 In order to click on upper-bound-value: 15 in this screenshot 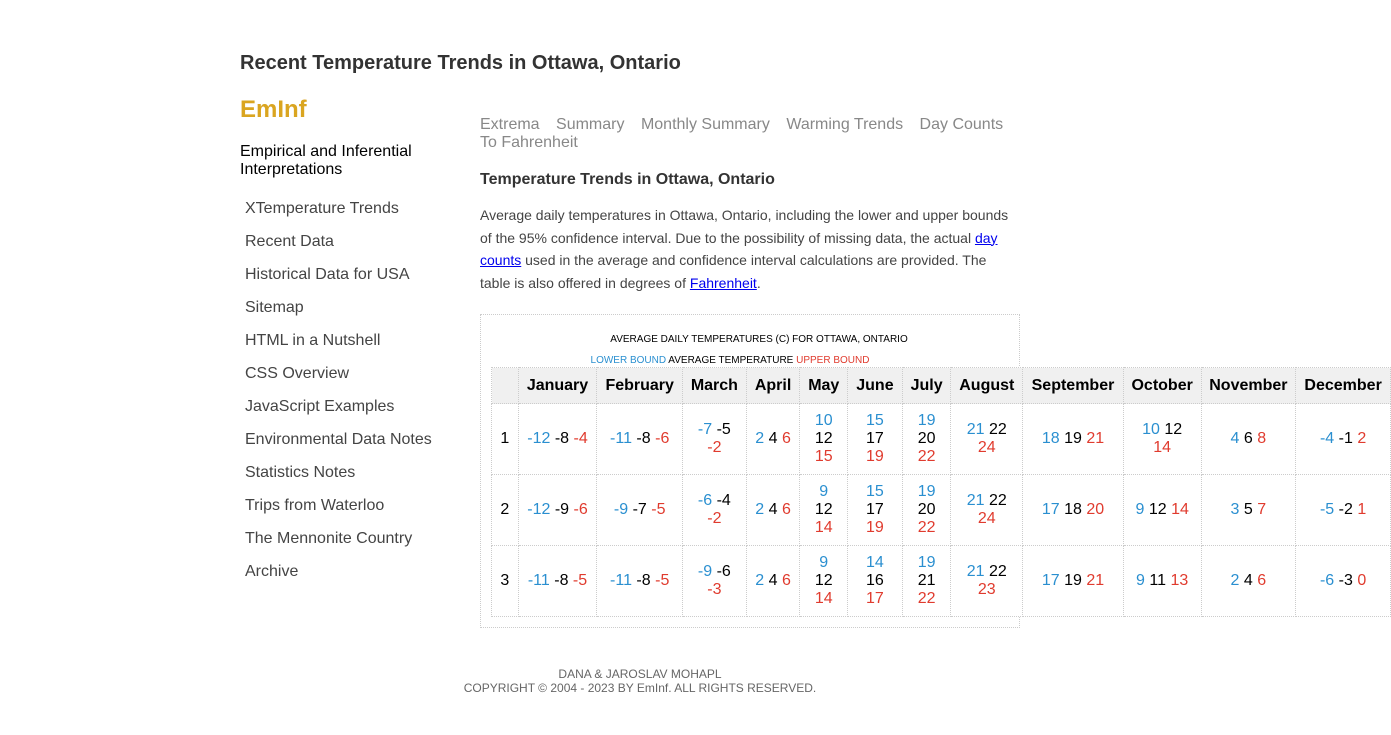, I will do `click(823, 456)`.